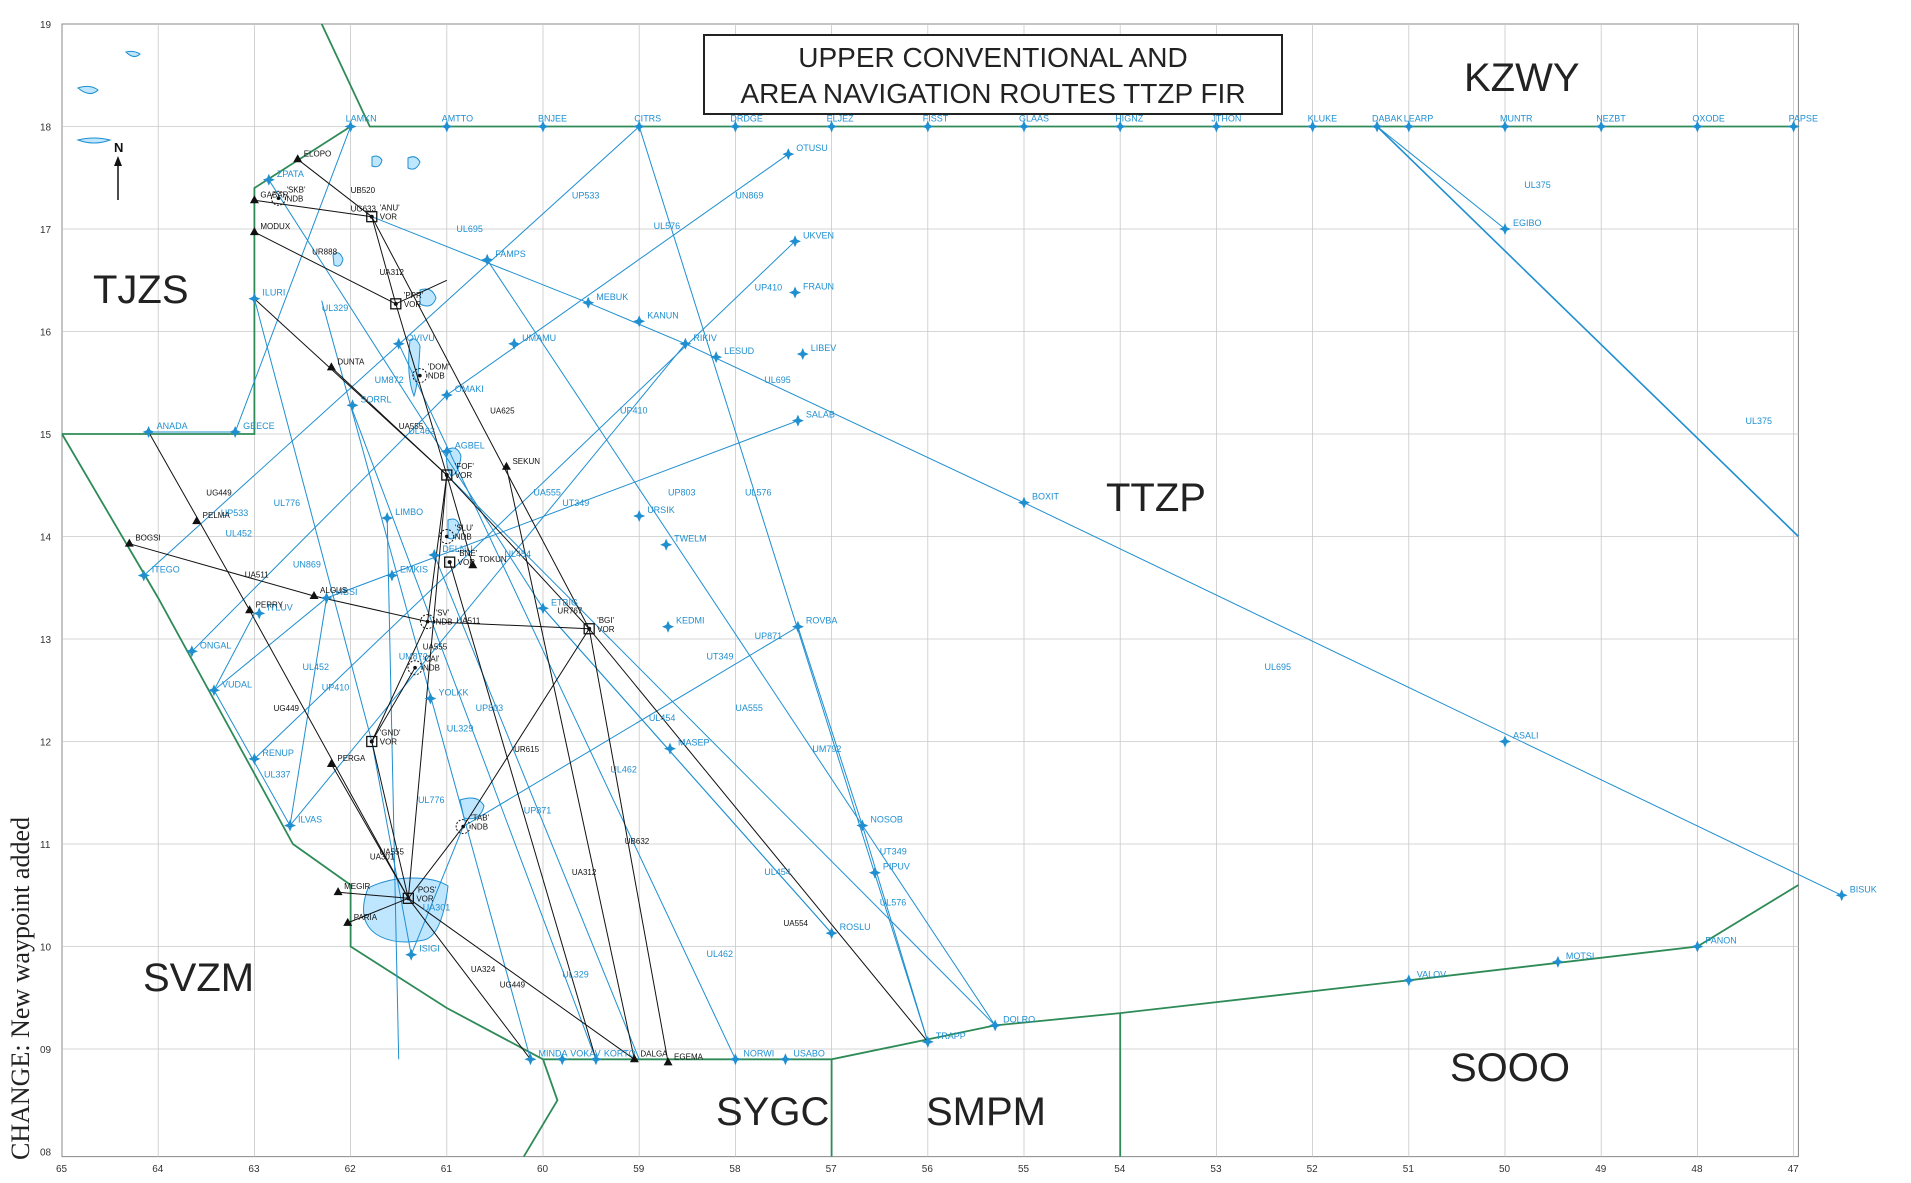 The width and height of the screenshot is (1911, 1183). Describe the element at coordinates (469, 229) in the screenshot. I see `route-label: UL695` at that location.